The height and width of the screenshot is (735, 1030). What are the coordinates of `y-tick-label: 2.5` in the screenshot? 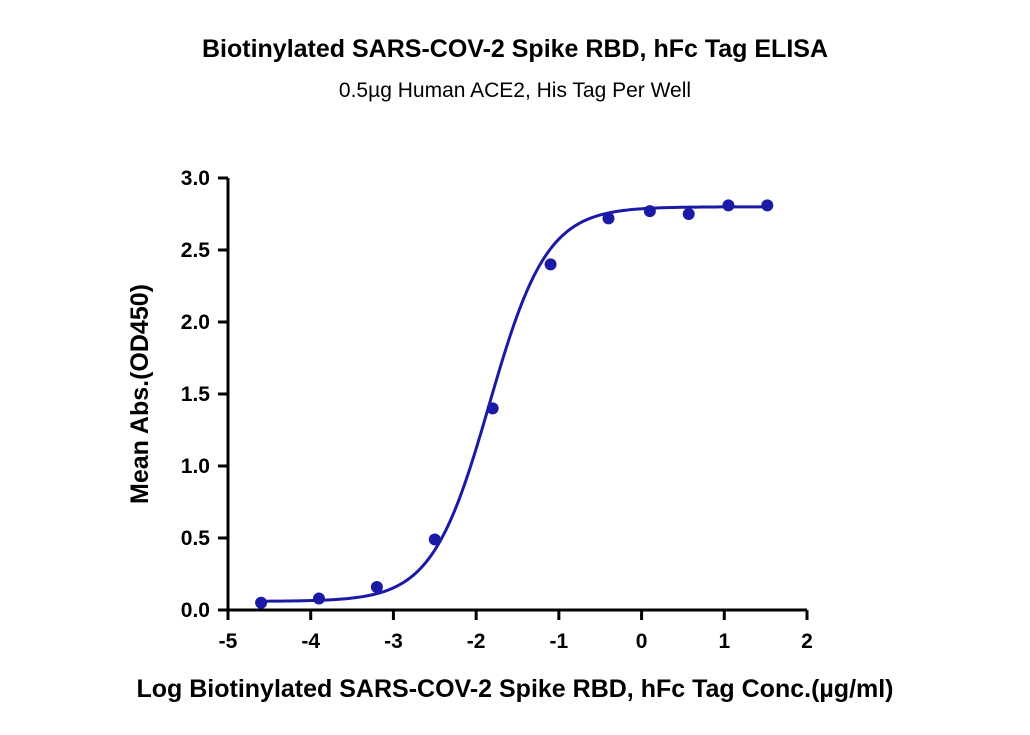 It's located at (196, 250).